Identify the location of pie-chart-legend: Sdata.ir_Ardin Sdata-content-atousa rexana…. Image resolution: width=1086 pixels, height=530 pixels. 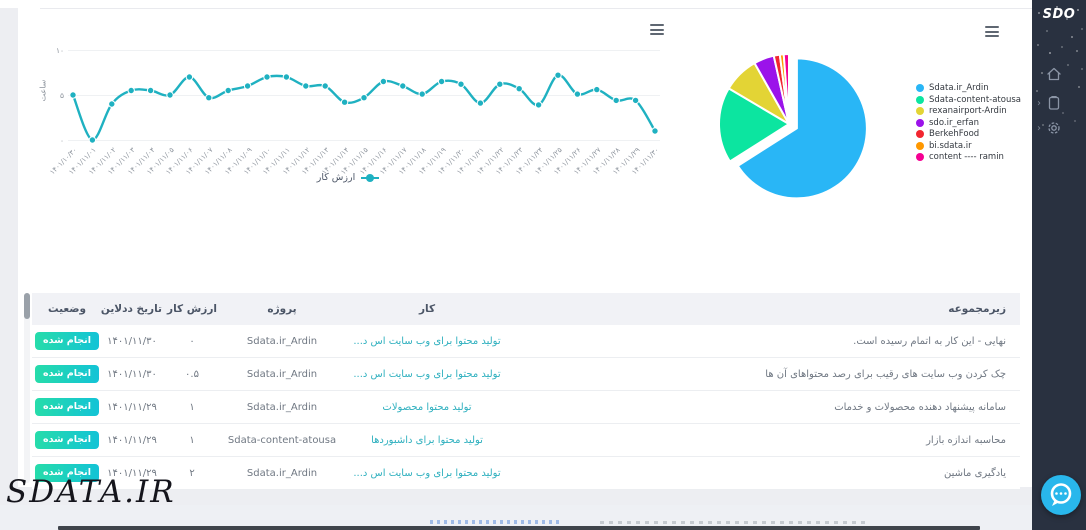
(968, 123).